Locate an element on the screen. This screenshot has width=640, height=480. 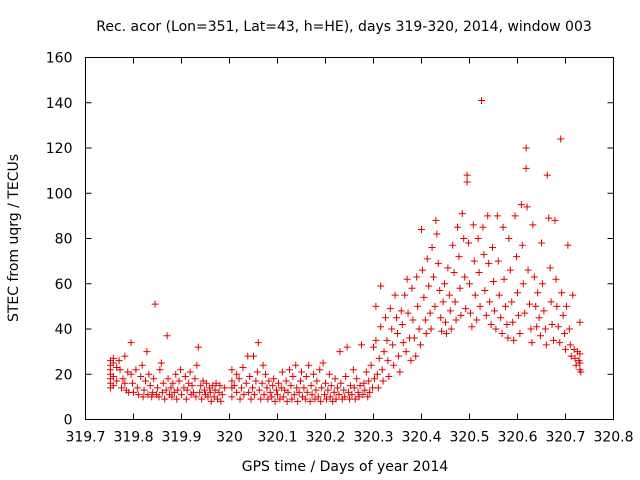
x-tick-label: 320.4 is located at coordinates (421, 438).